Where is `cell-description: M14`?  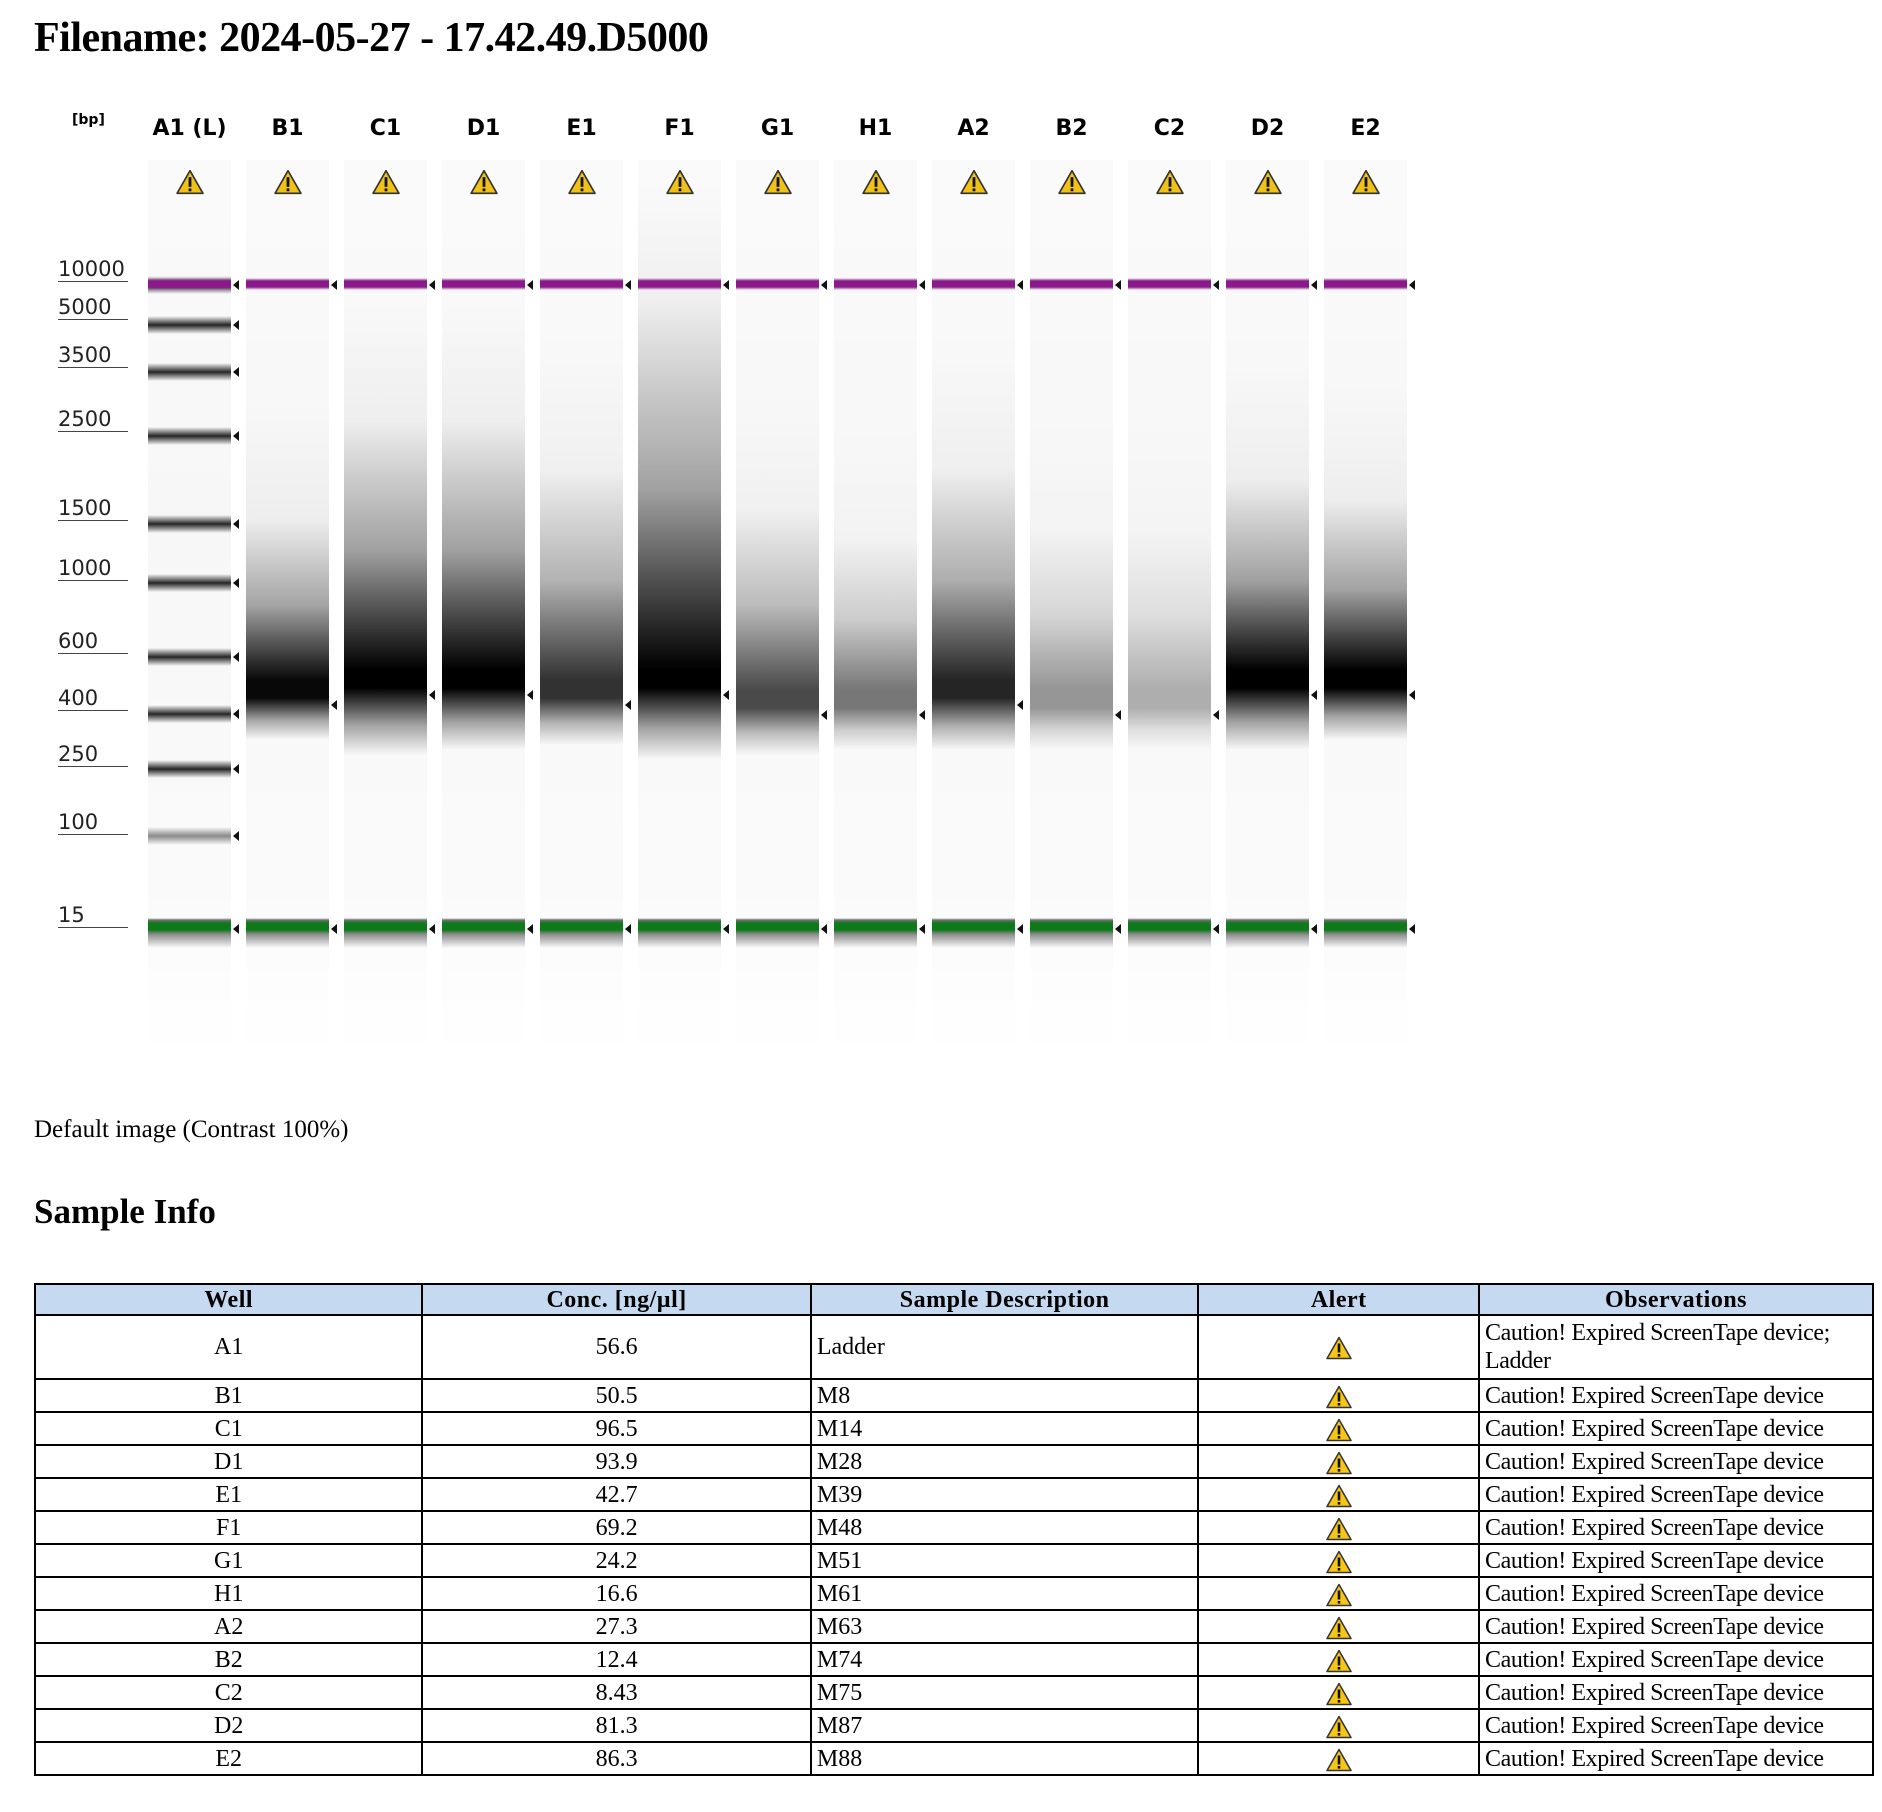
cell-description: M14 is located at coordinates (1004, 1428).